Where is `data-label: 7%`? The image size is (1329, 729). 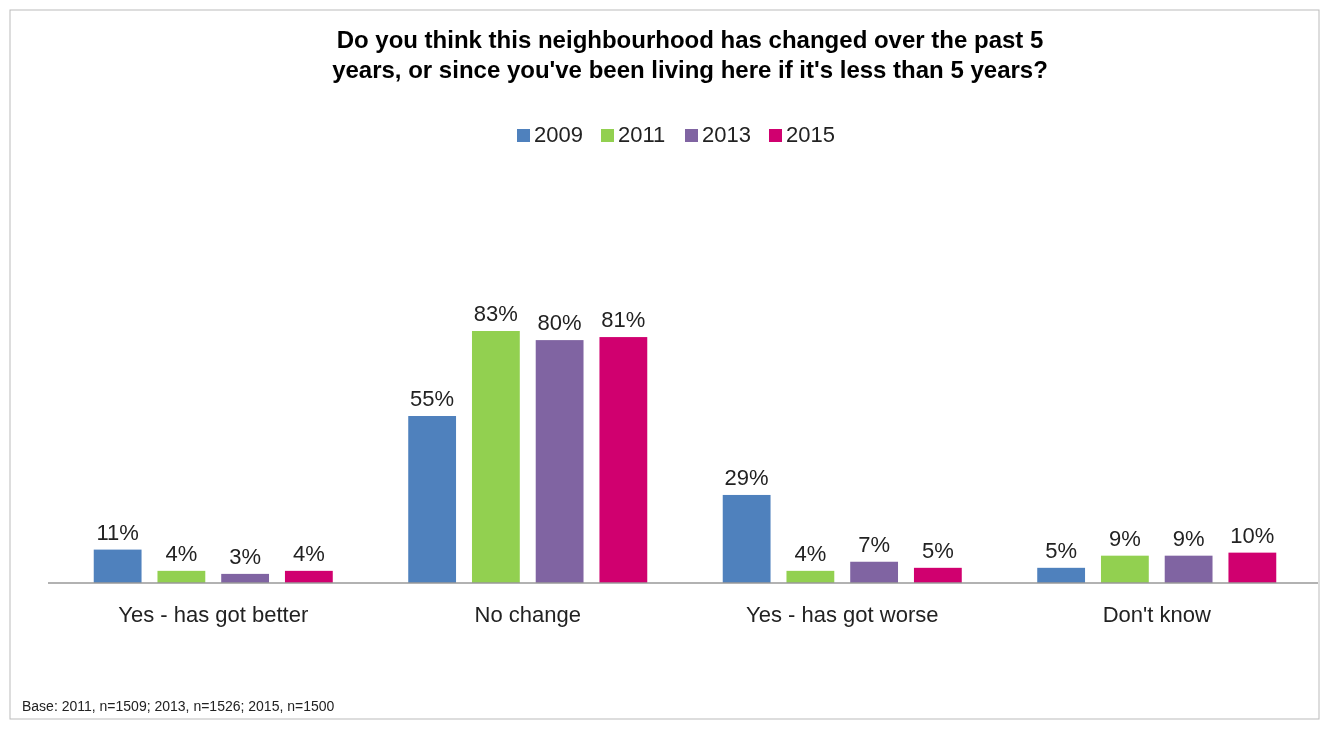 data-label: 7% is located at coordinates (874, 544).